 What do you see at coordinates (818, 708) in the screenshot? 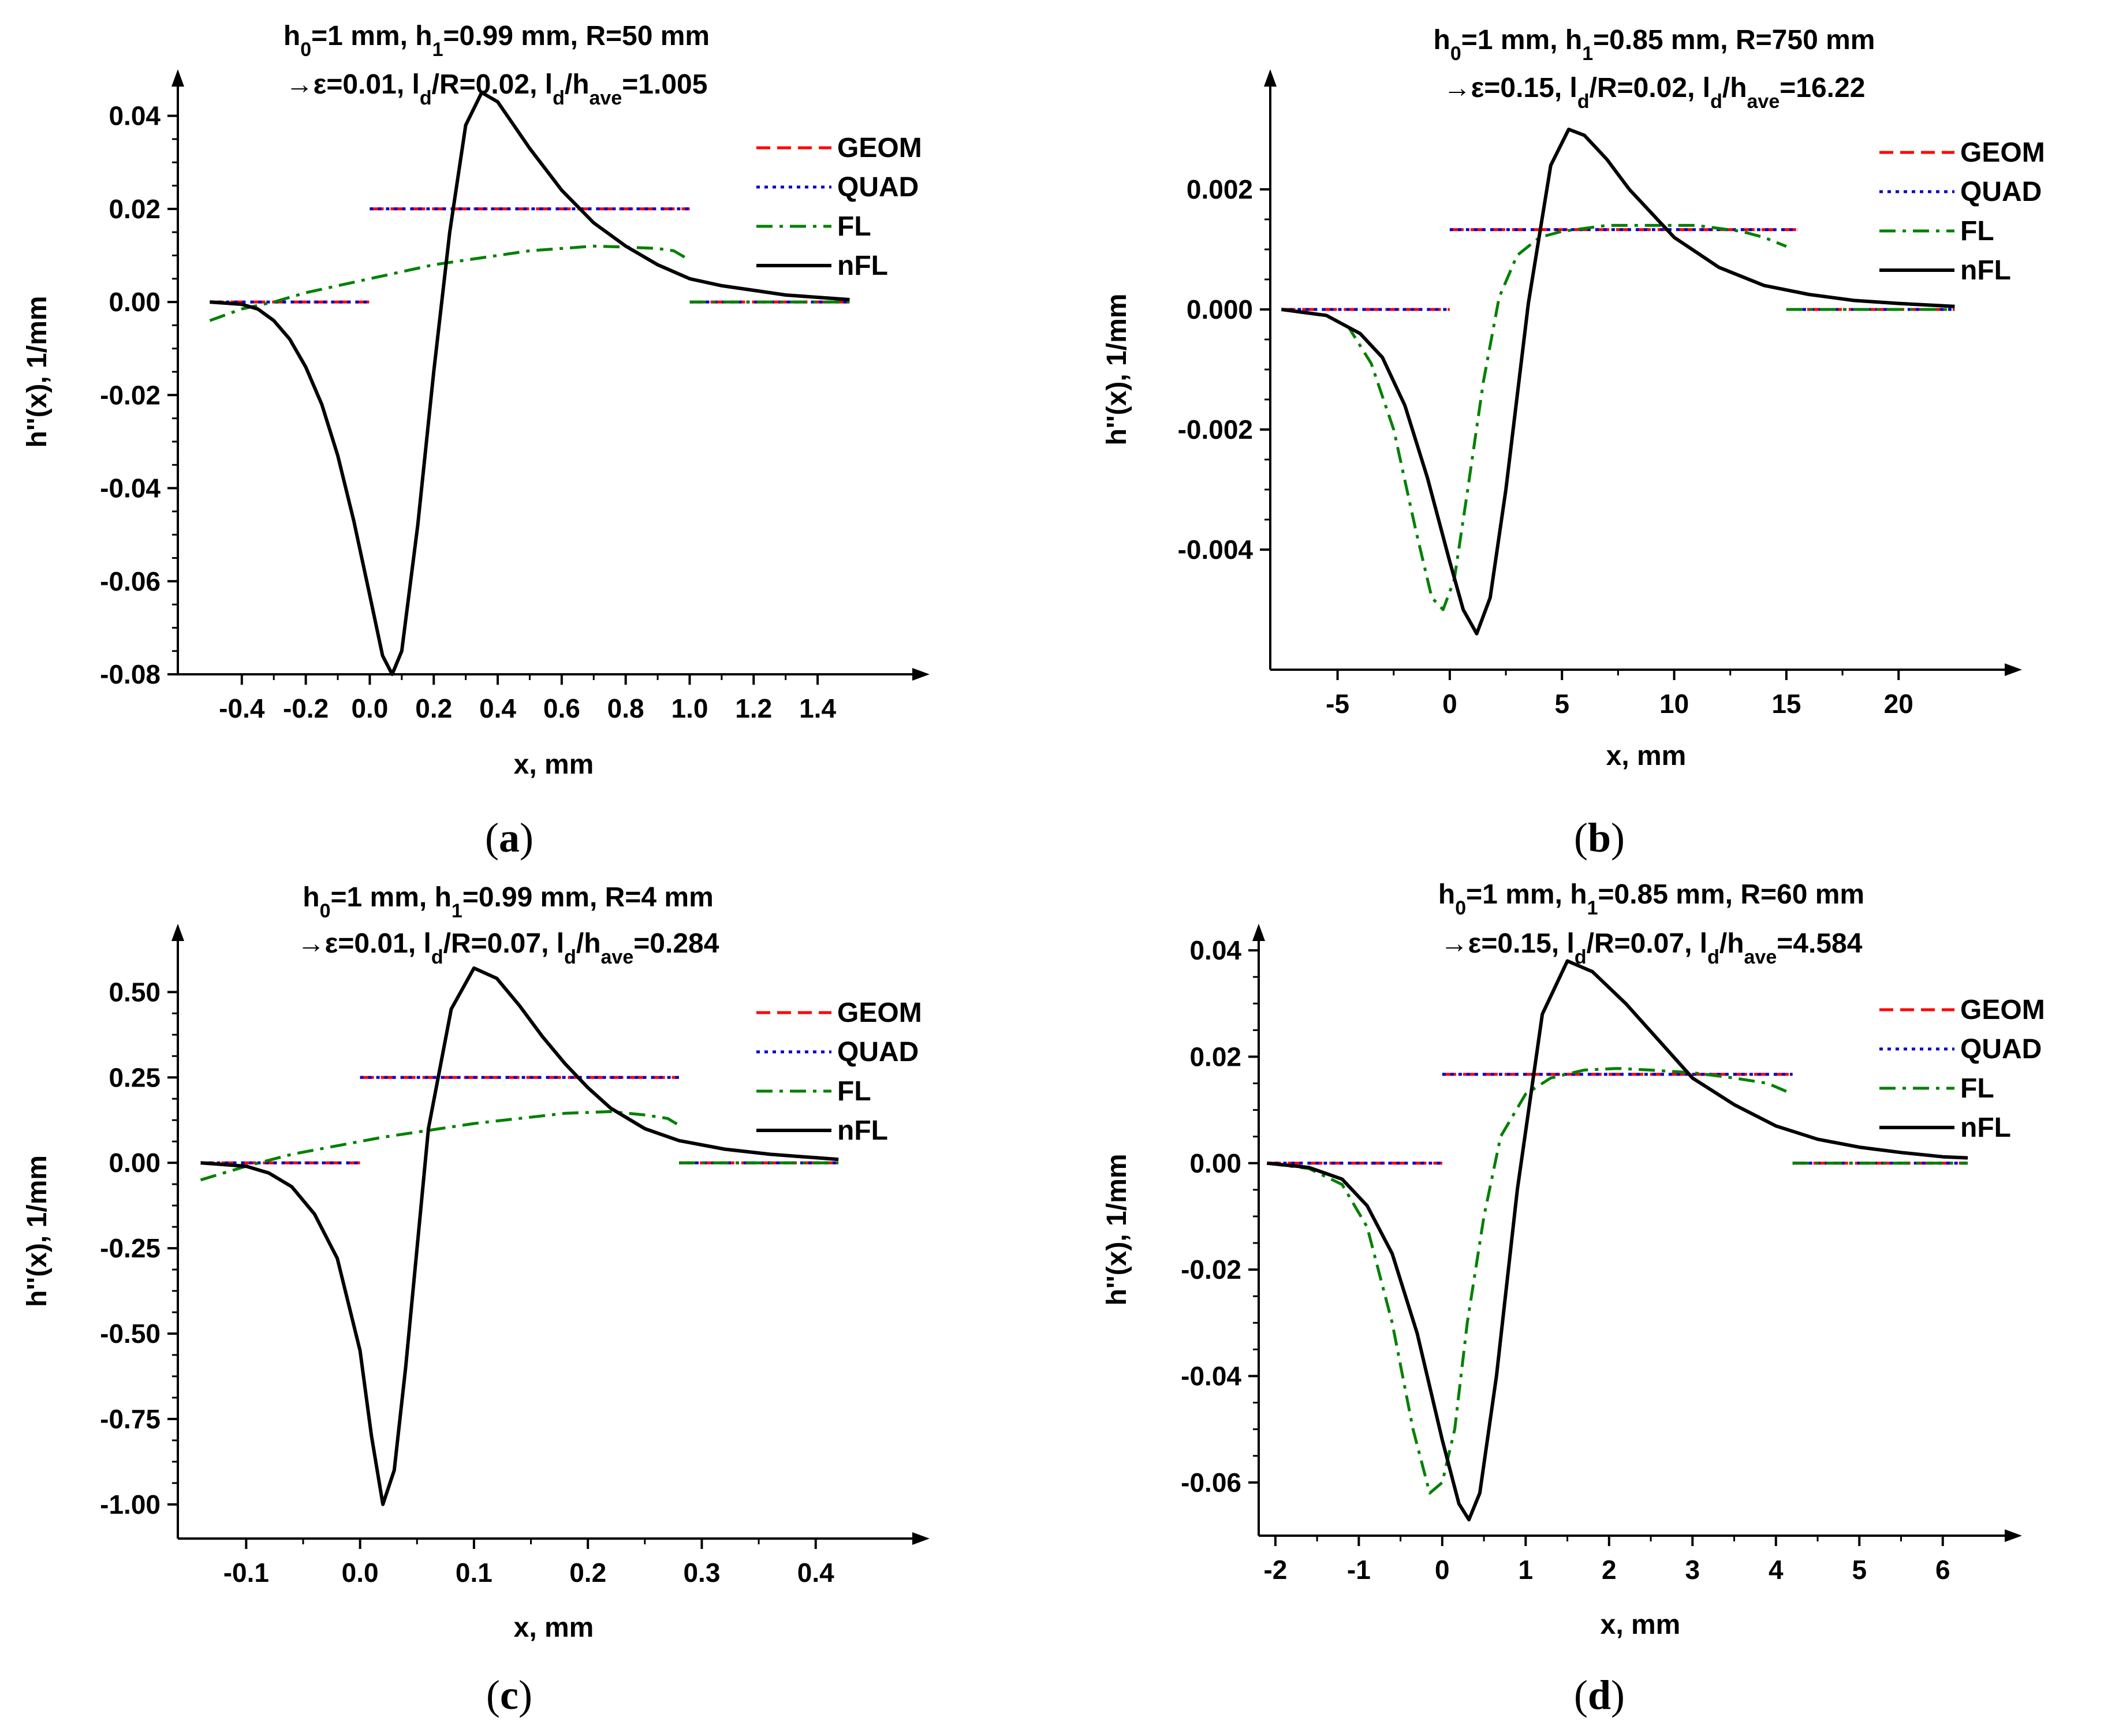
I see `x-tick-label: 1.4` at bounding box center [818, 708].